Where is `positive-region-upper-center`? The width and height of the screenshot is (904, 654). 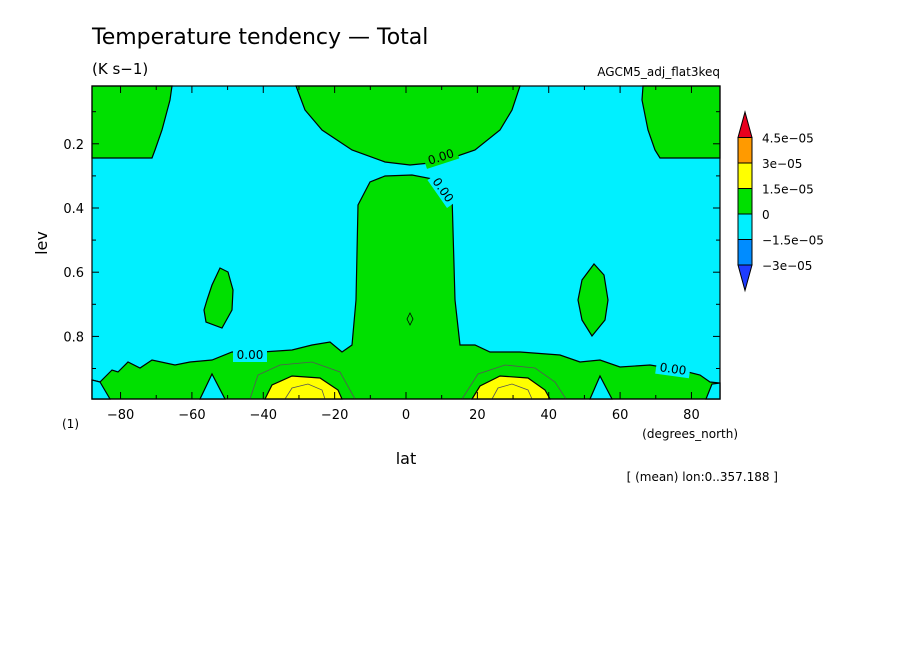 positive-region-upper-center is located at coordinates (408, 125).